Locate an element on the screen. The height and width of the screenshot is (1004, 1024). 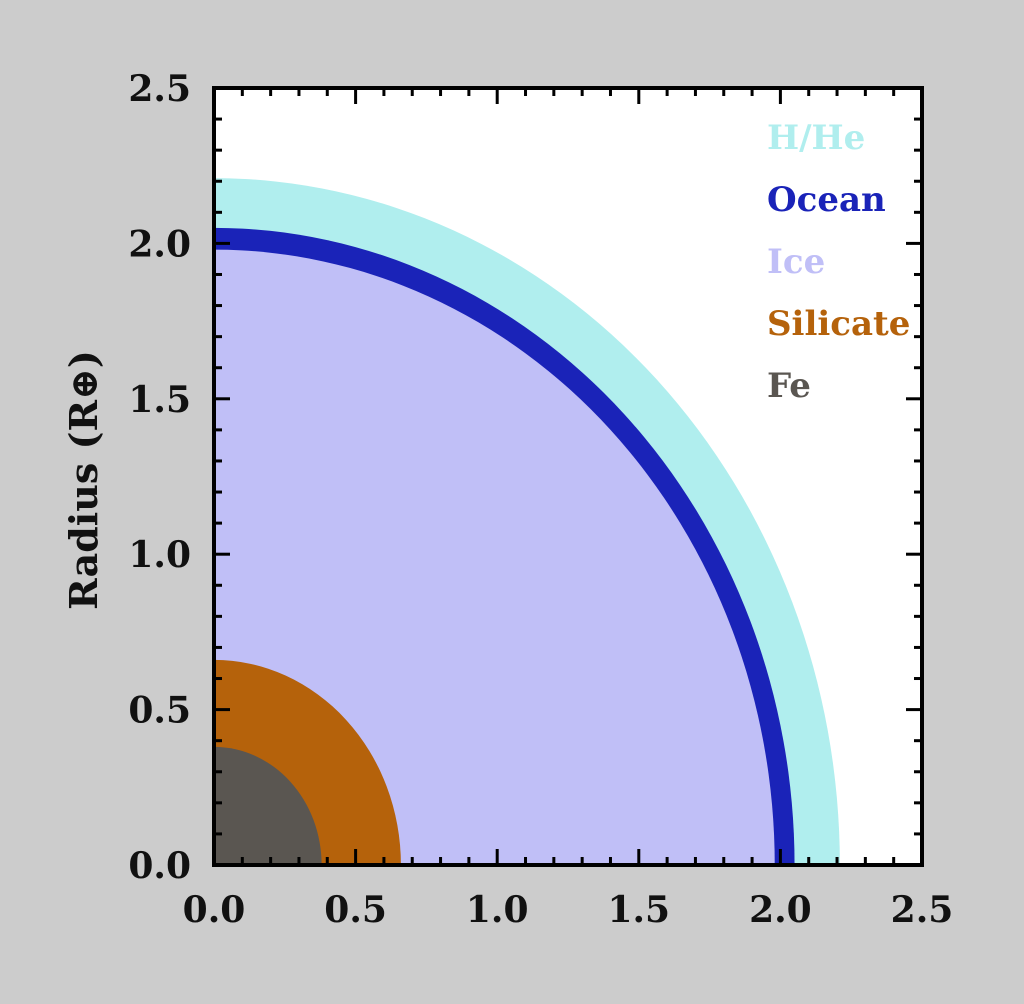
x-tick-label: 1.0 is located at coordinates (497, 910).